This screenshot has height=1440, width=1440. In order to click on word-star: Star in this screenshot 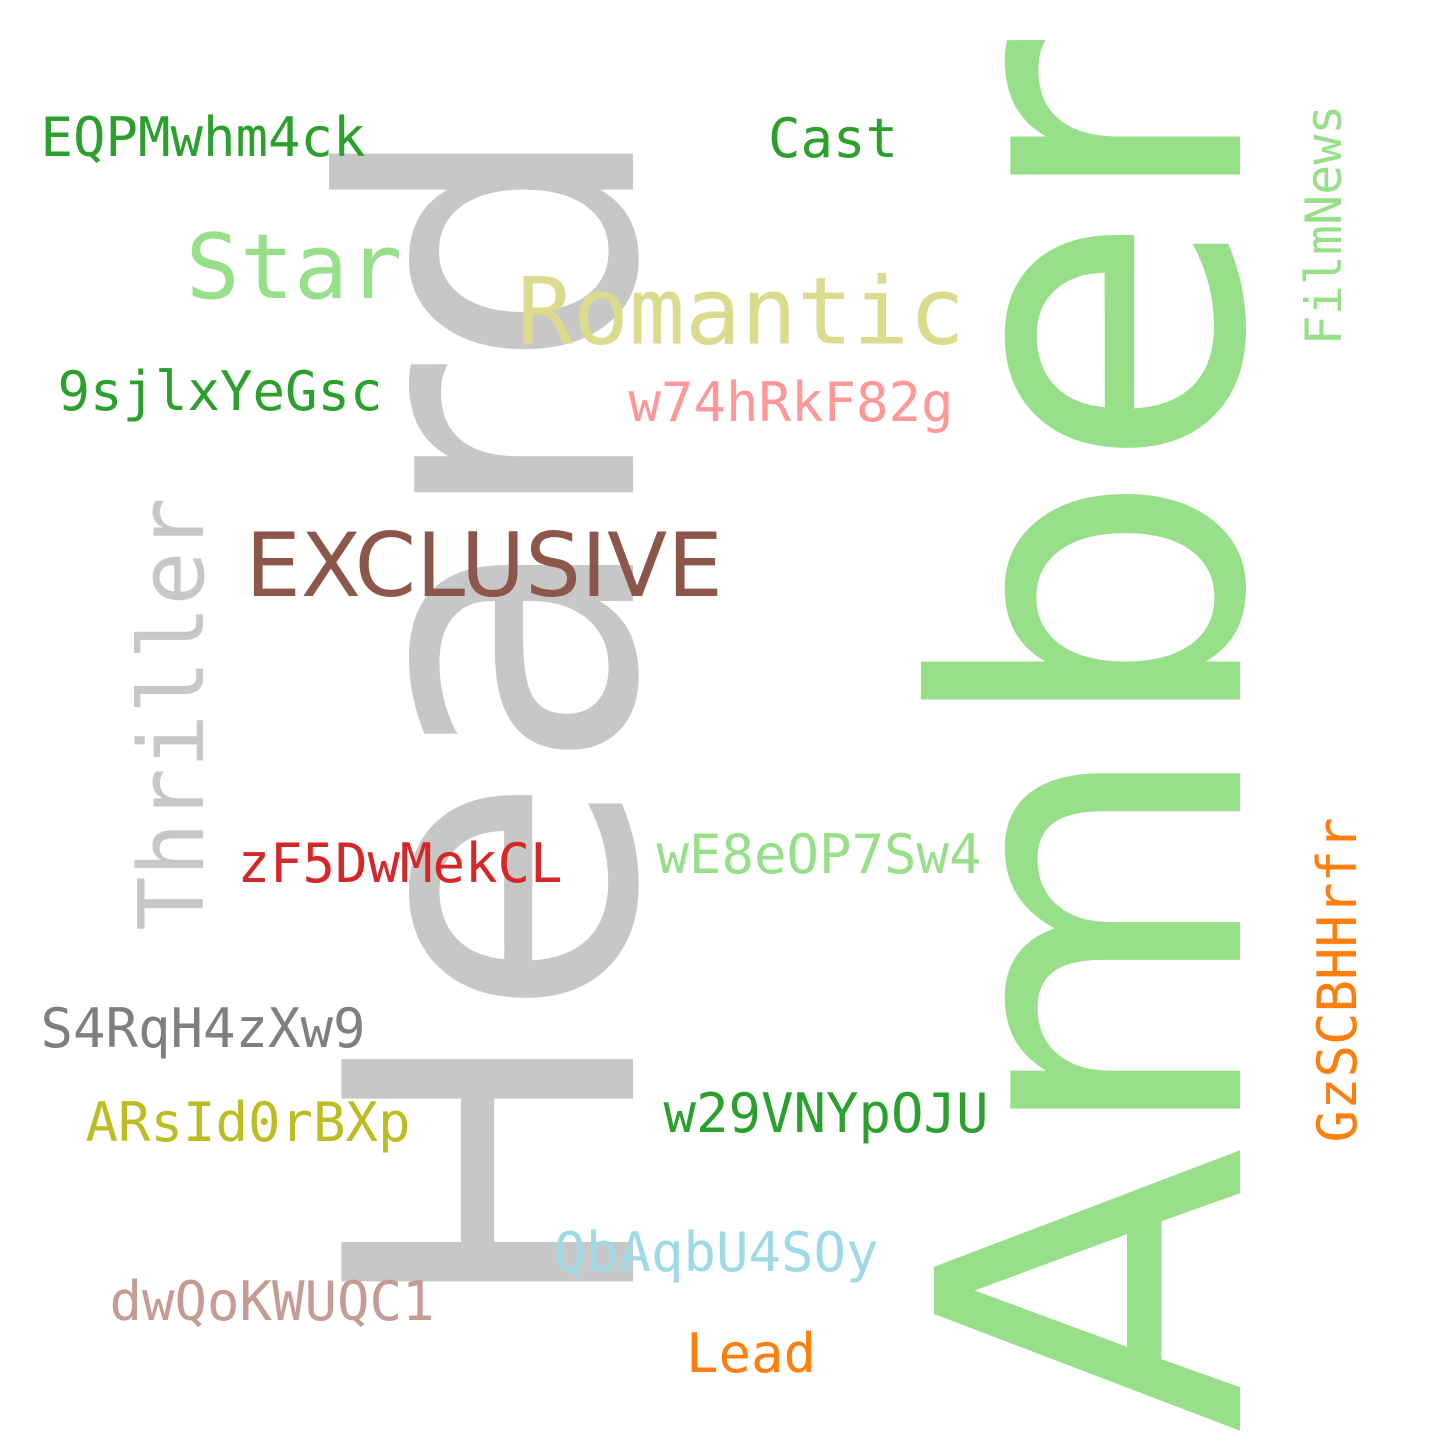, I will do `click(294, 267)`.